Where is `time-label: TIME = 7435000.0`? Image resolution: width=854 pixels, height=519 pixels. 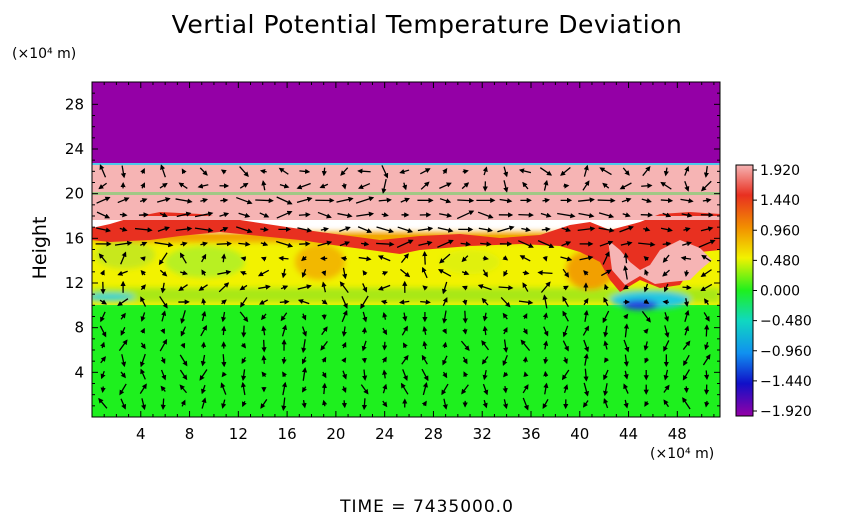
time-label: TIME = 7435000.0 is located at coordinates (427, 507).